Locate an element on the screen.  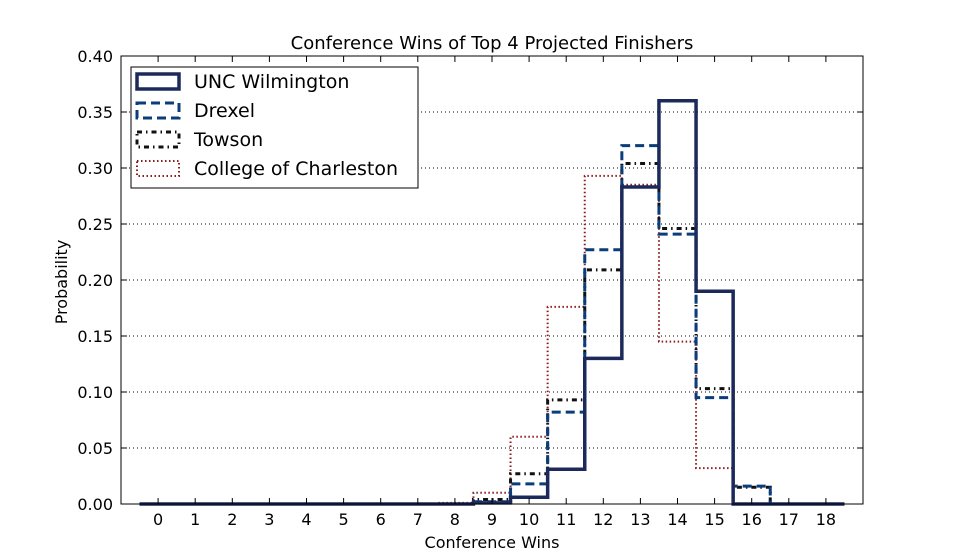
legend-label: UNC Wilmington is located at coordinates (271, 82).